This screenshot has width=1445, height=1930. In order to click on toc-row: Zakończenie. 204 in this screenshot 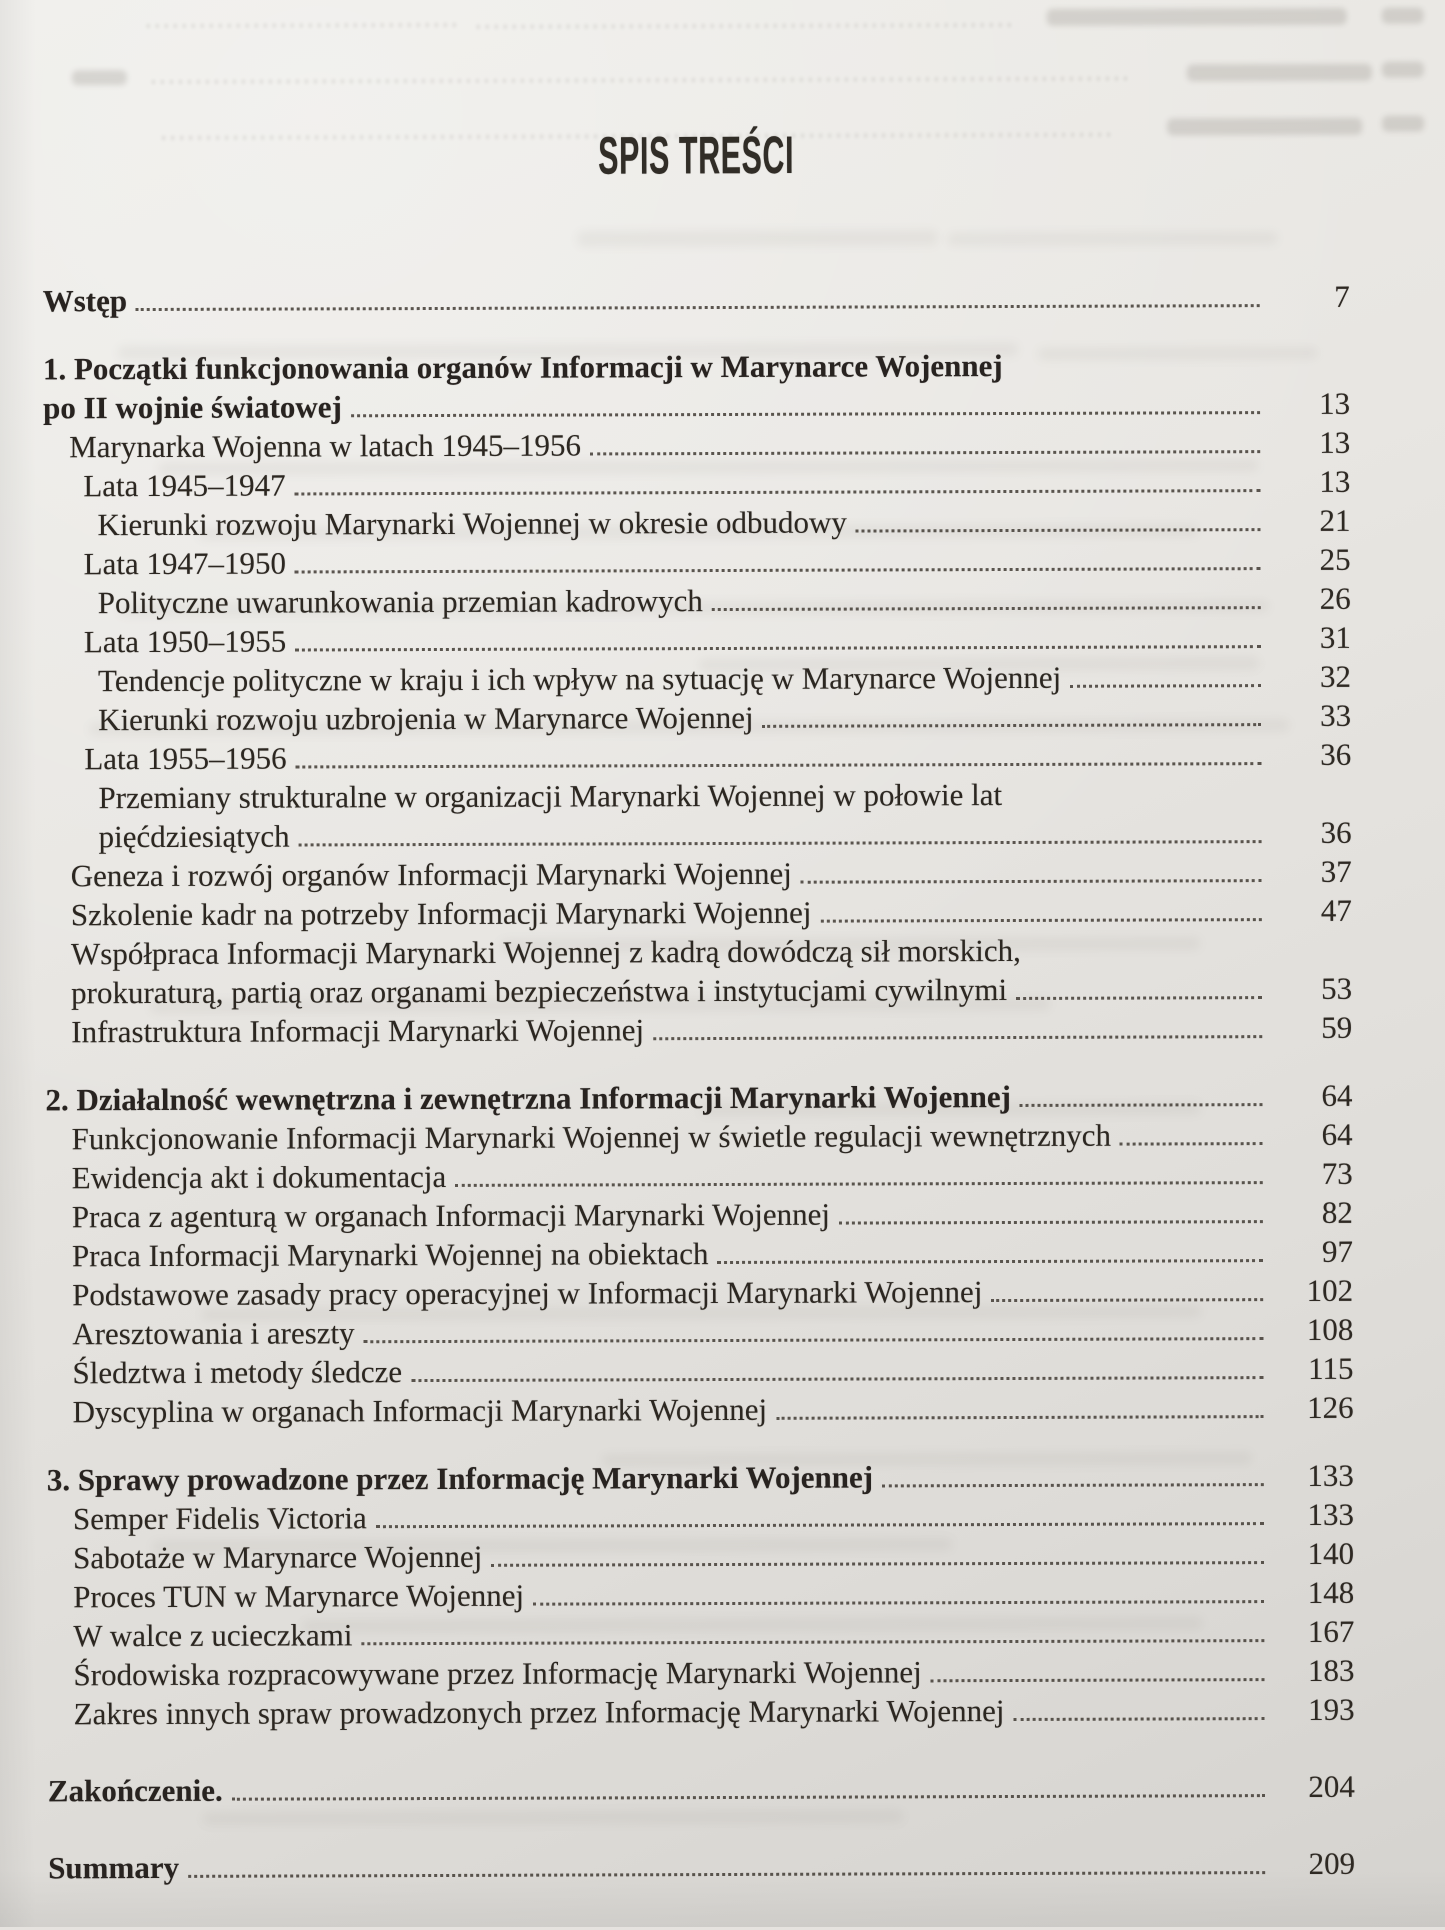, I will do `click(701, 1789)`.